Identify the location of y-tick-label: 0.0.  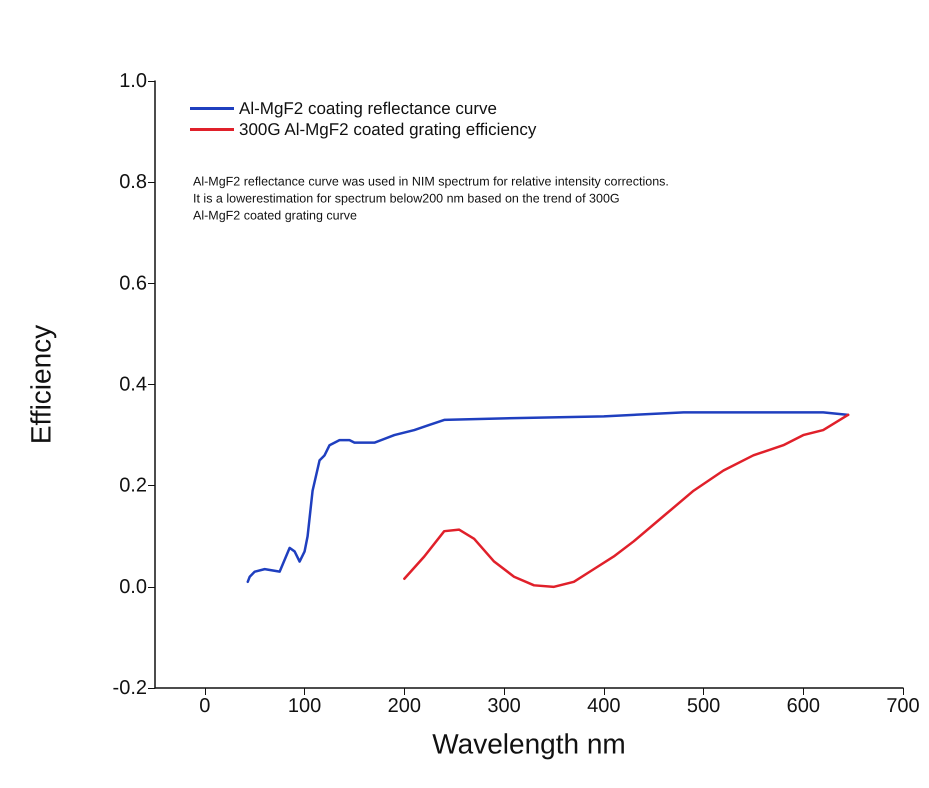
(133, 587).